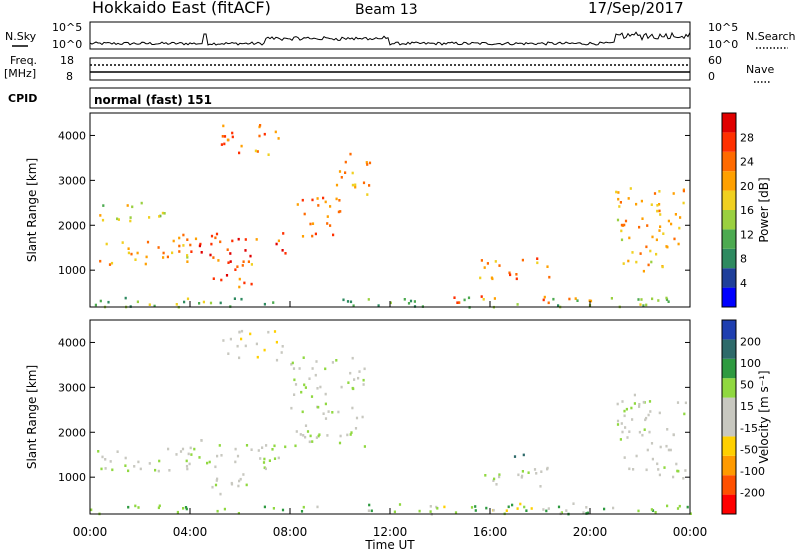 The image size is (800, 554). What do you see at coordinates (72, 477) in the screenshot?
I see `velocity-ytick-label: 1000` at bounding box center [72, 477].